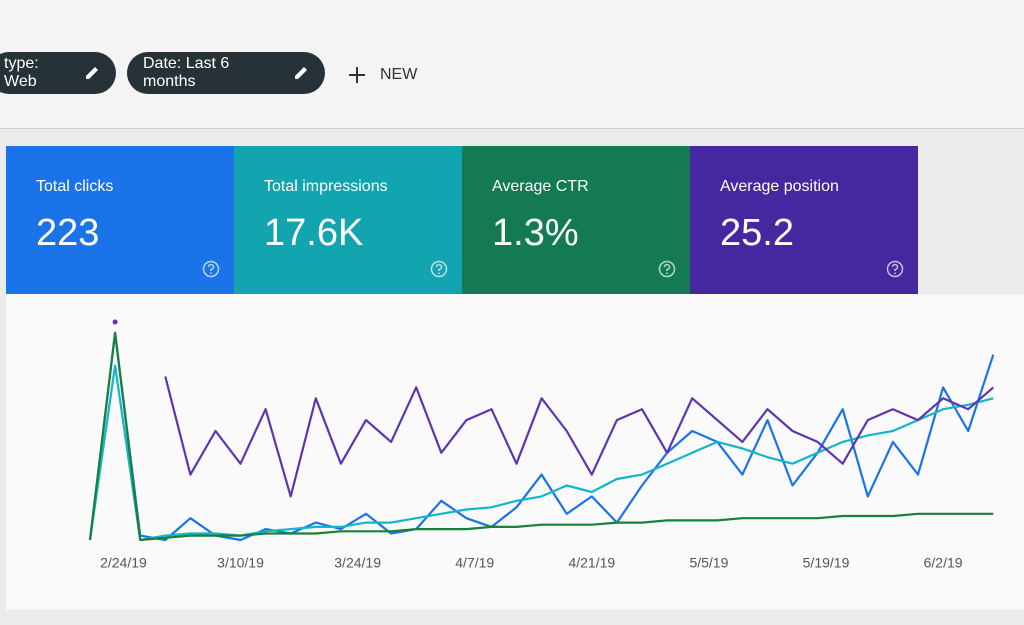  What do you see at coordinates (757, 233) in the screenshot?
I see `metric-value: 25.2` at bounding box center [757, 233].